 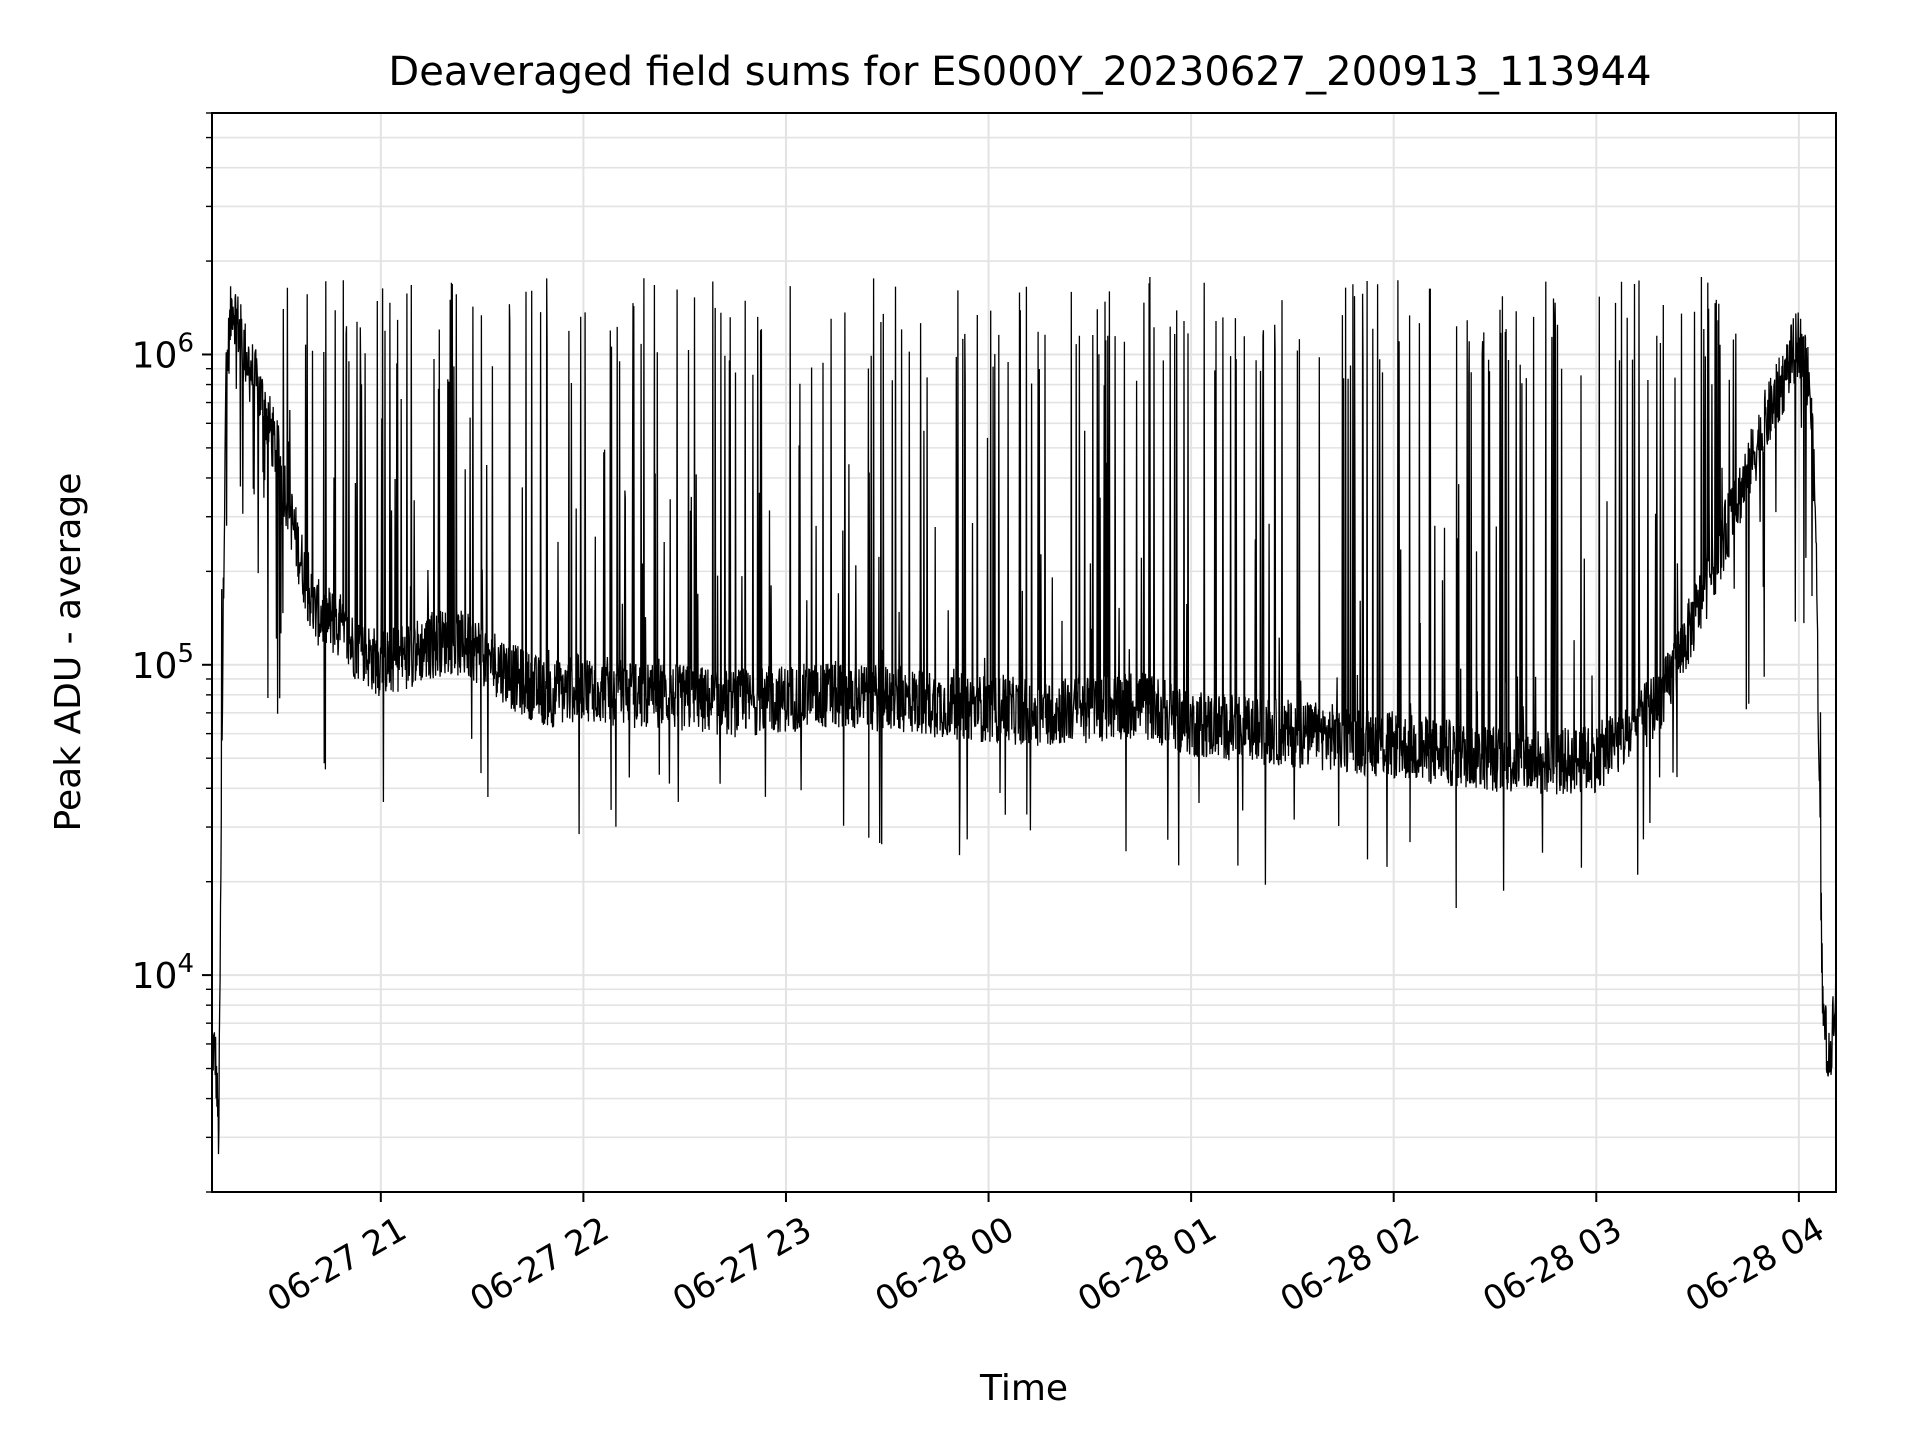 What do you see at coordinates (163, 973) in the screenshot?
I see `y-tick-label: 10⁴` at bounding box center [163, 973].